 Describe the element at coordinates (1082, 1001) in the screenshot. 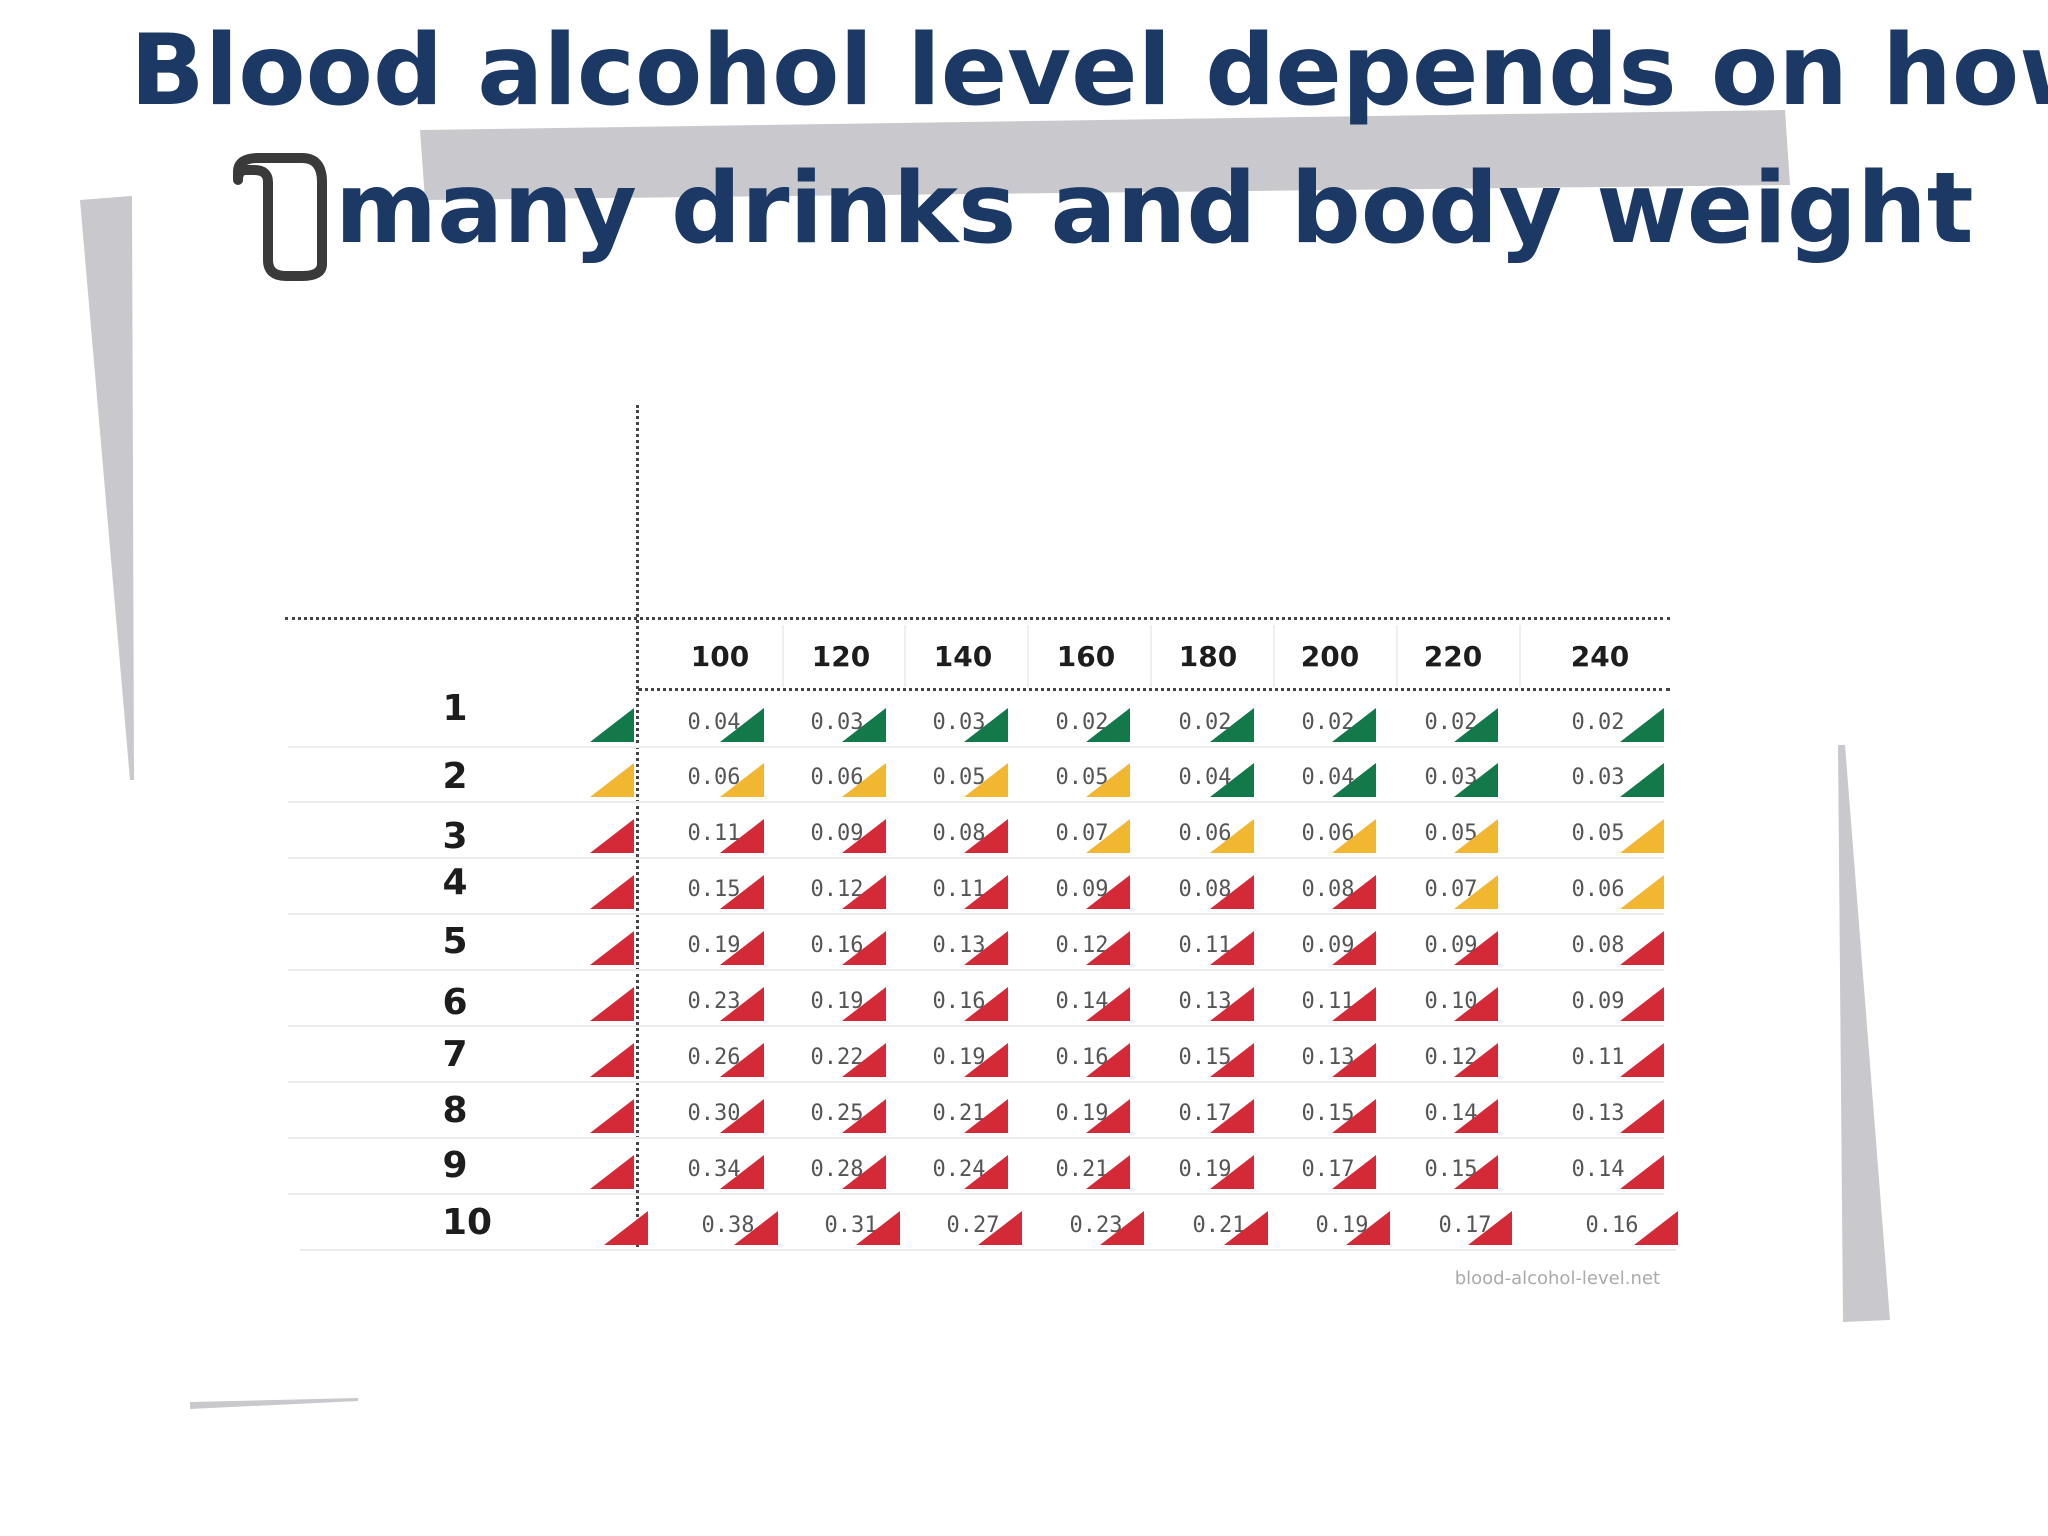

I see `bac-cell: 0.14` at that location.